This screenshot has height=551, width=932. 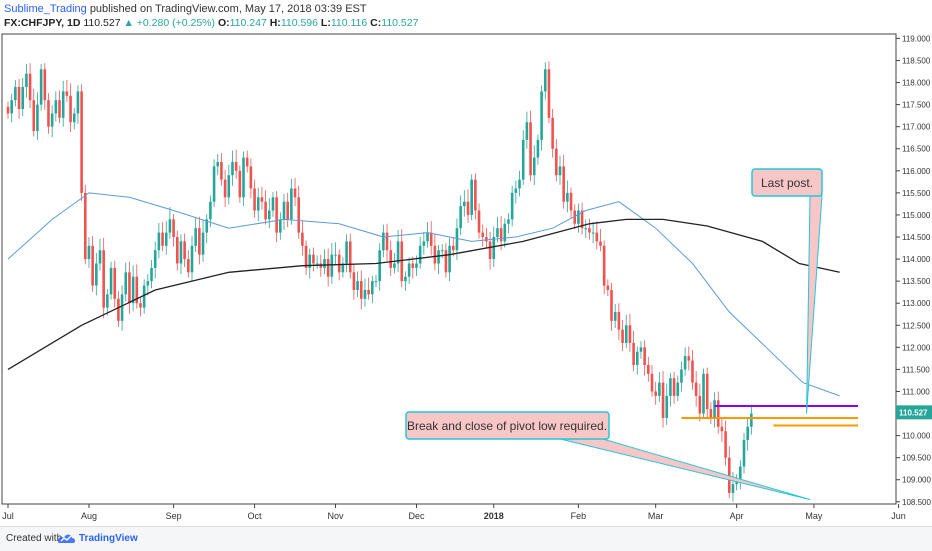 I want to click on symbol-label: FX:CHFJPY, 1D, so click(x=42, y=23).